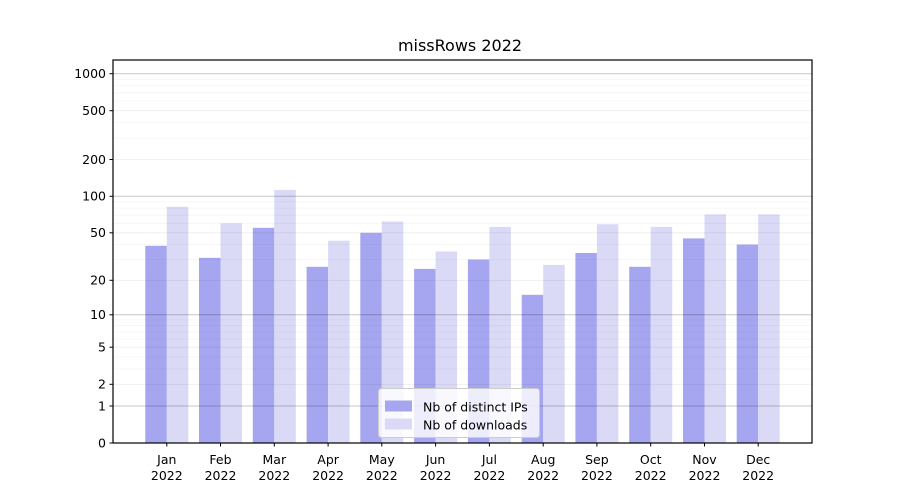 The height and width of the screenshot is (500, 900). Describe the element at coordinates (102, 384) in the screenshot. I see `y-tick-label-2: 2` at that location.